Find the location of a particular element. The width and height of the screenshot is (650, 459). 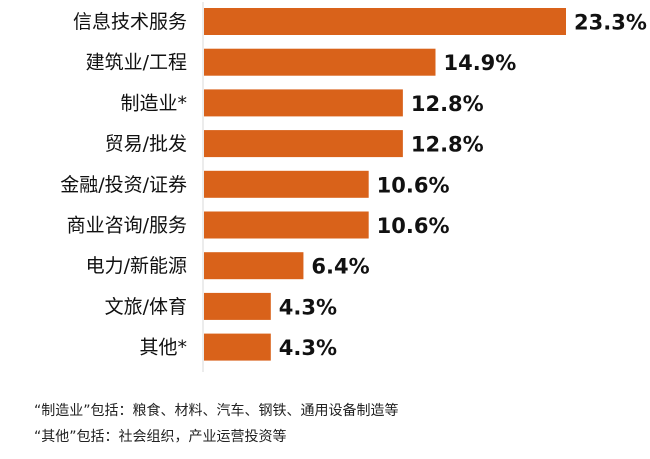

value-label-1: 14.9% is located at coordinates (479, 63).